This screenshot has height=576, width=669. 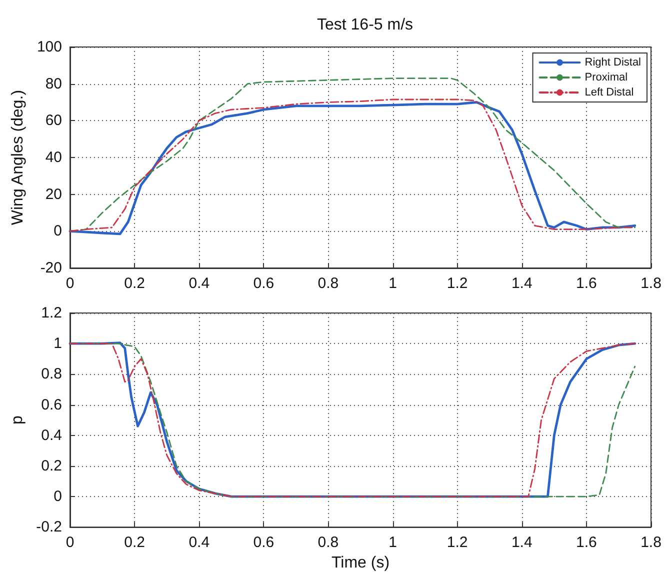 I want to click on y-tick-label: -0.2, so click(x=49, y=527).